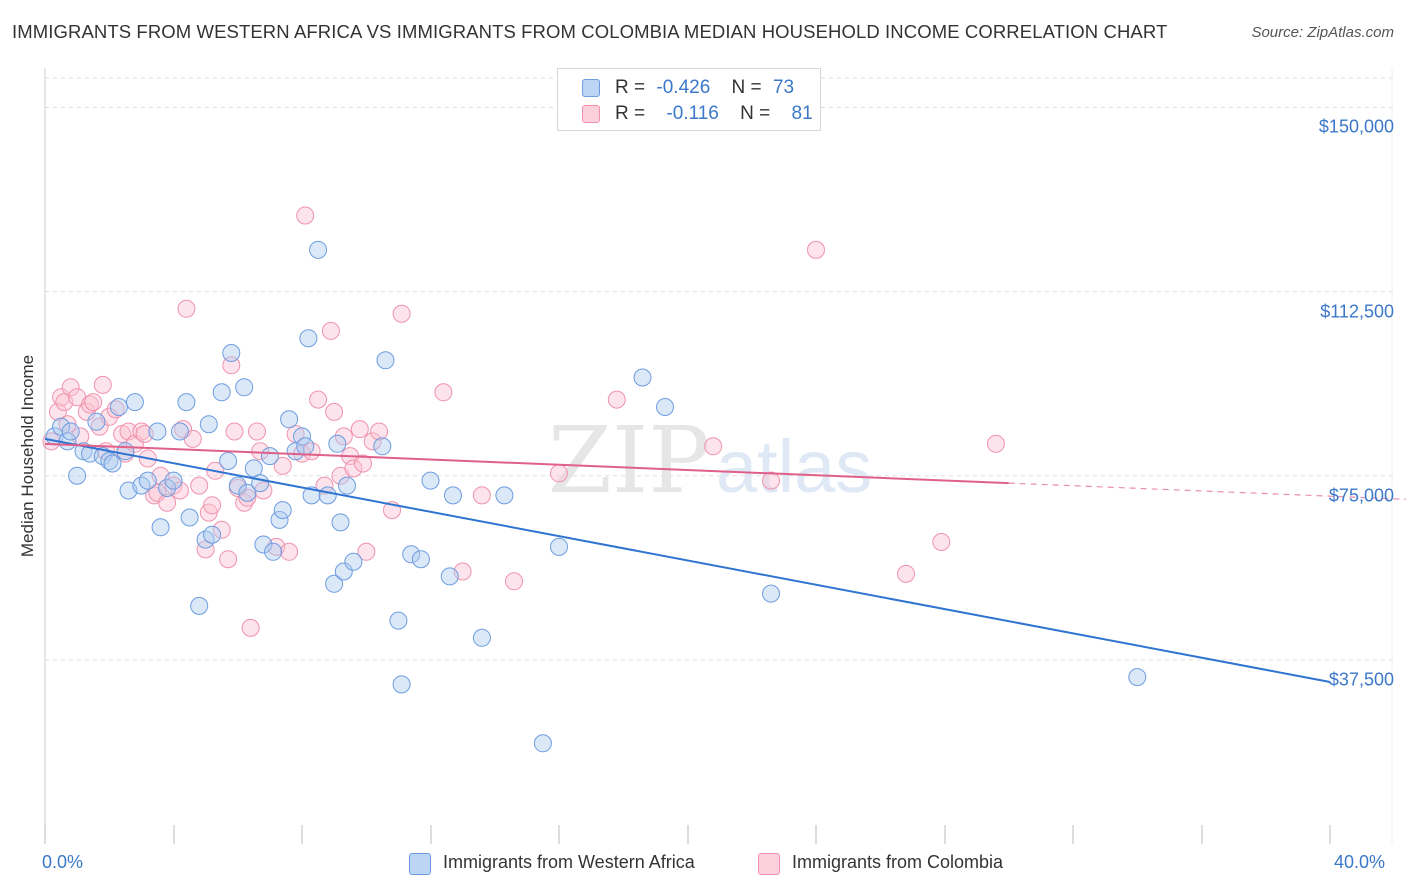 This screenshot has height=892, width=1406. I want to click on trend-extension-colombia, so click(1207, 491).